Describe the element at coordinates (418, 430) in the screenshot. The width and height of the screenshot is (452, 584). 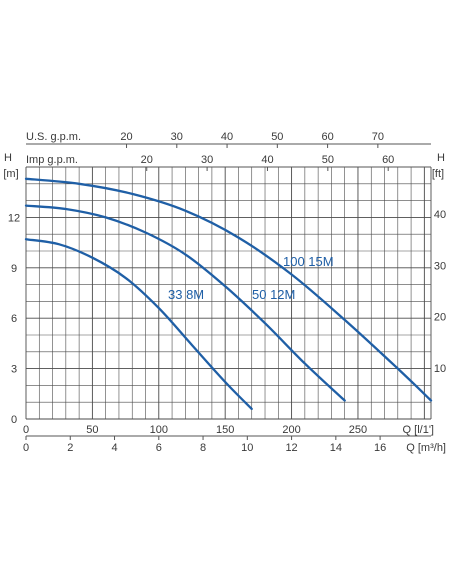
I see `flow-lpm-axis-label: Q [l/1']` at that location.